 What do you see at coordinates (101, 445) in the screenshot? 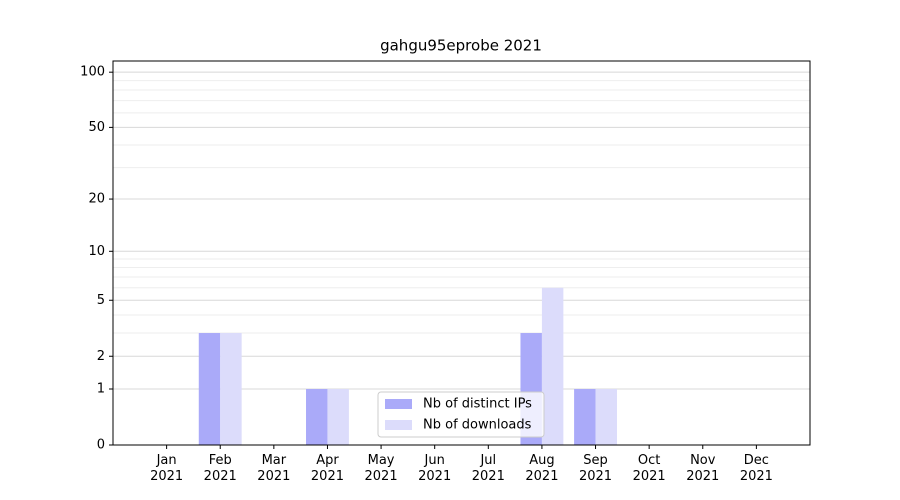
I see `y-tick-label: 0` at bounding box center [101, 445].